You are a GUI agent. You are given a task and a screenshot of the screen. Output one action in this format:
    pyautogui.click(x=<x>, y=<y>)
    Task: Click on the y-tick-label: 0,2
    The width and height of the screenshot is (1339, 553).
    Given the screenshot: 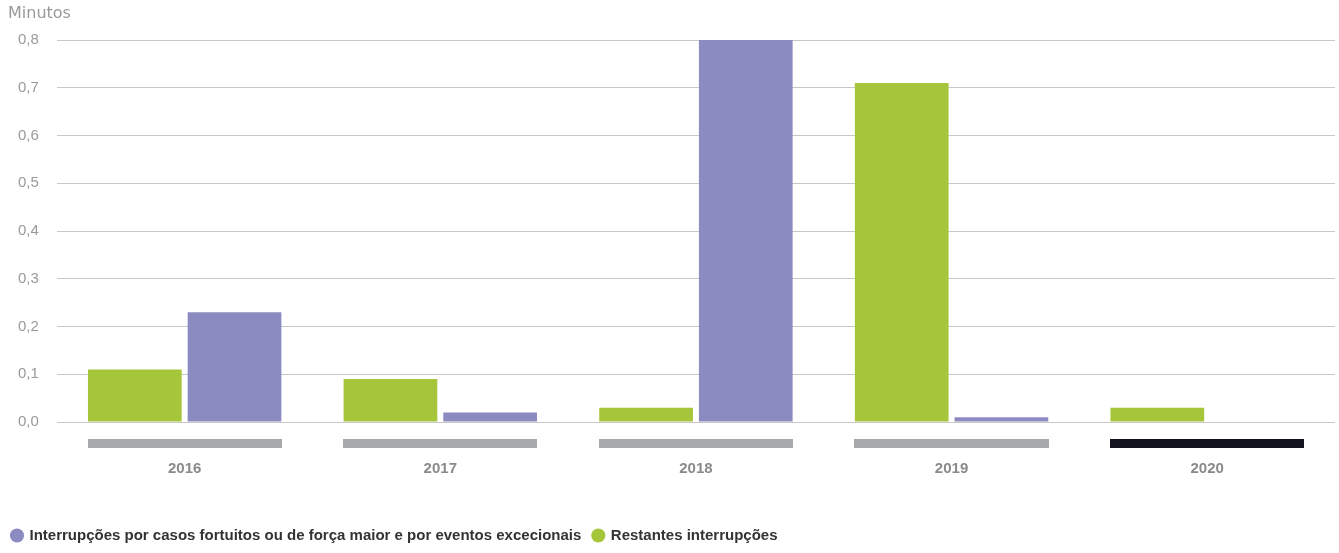 What is the action you would take?
    pyautogui.click(x=28, y=325)
    